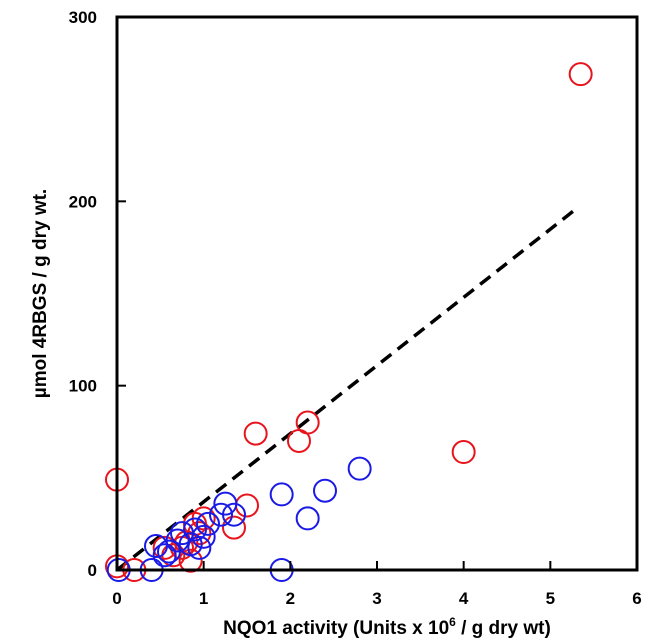 The width and height of the screenshot is (646, 642). Describe the element at coordinates (116, 598) in the screenshot. I see `x-tick-label: 0` at that location.